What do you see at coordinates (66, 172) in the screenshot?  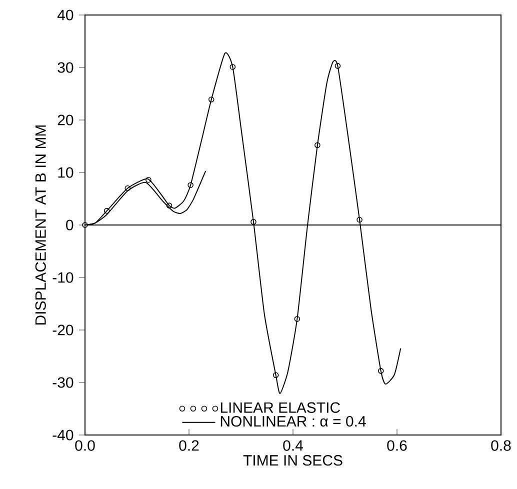 I see `y-tick-label: 10` at bounding box center [66, 172].